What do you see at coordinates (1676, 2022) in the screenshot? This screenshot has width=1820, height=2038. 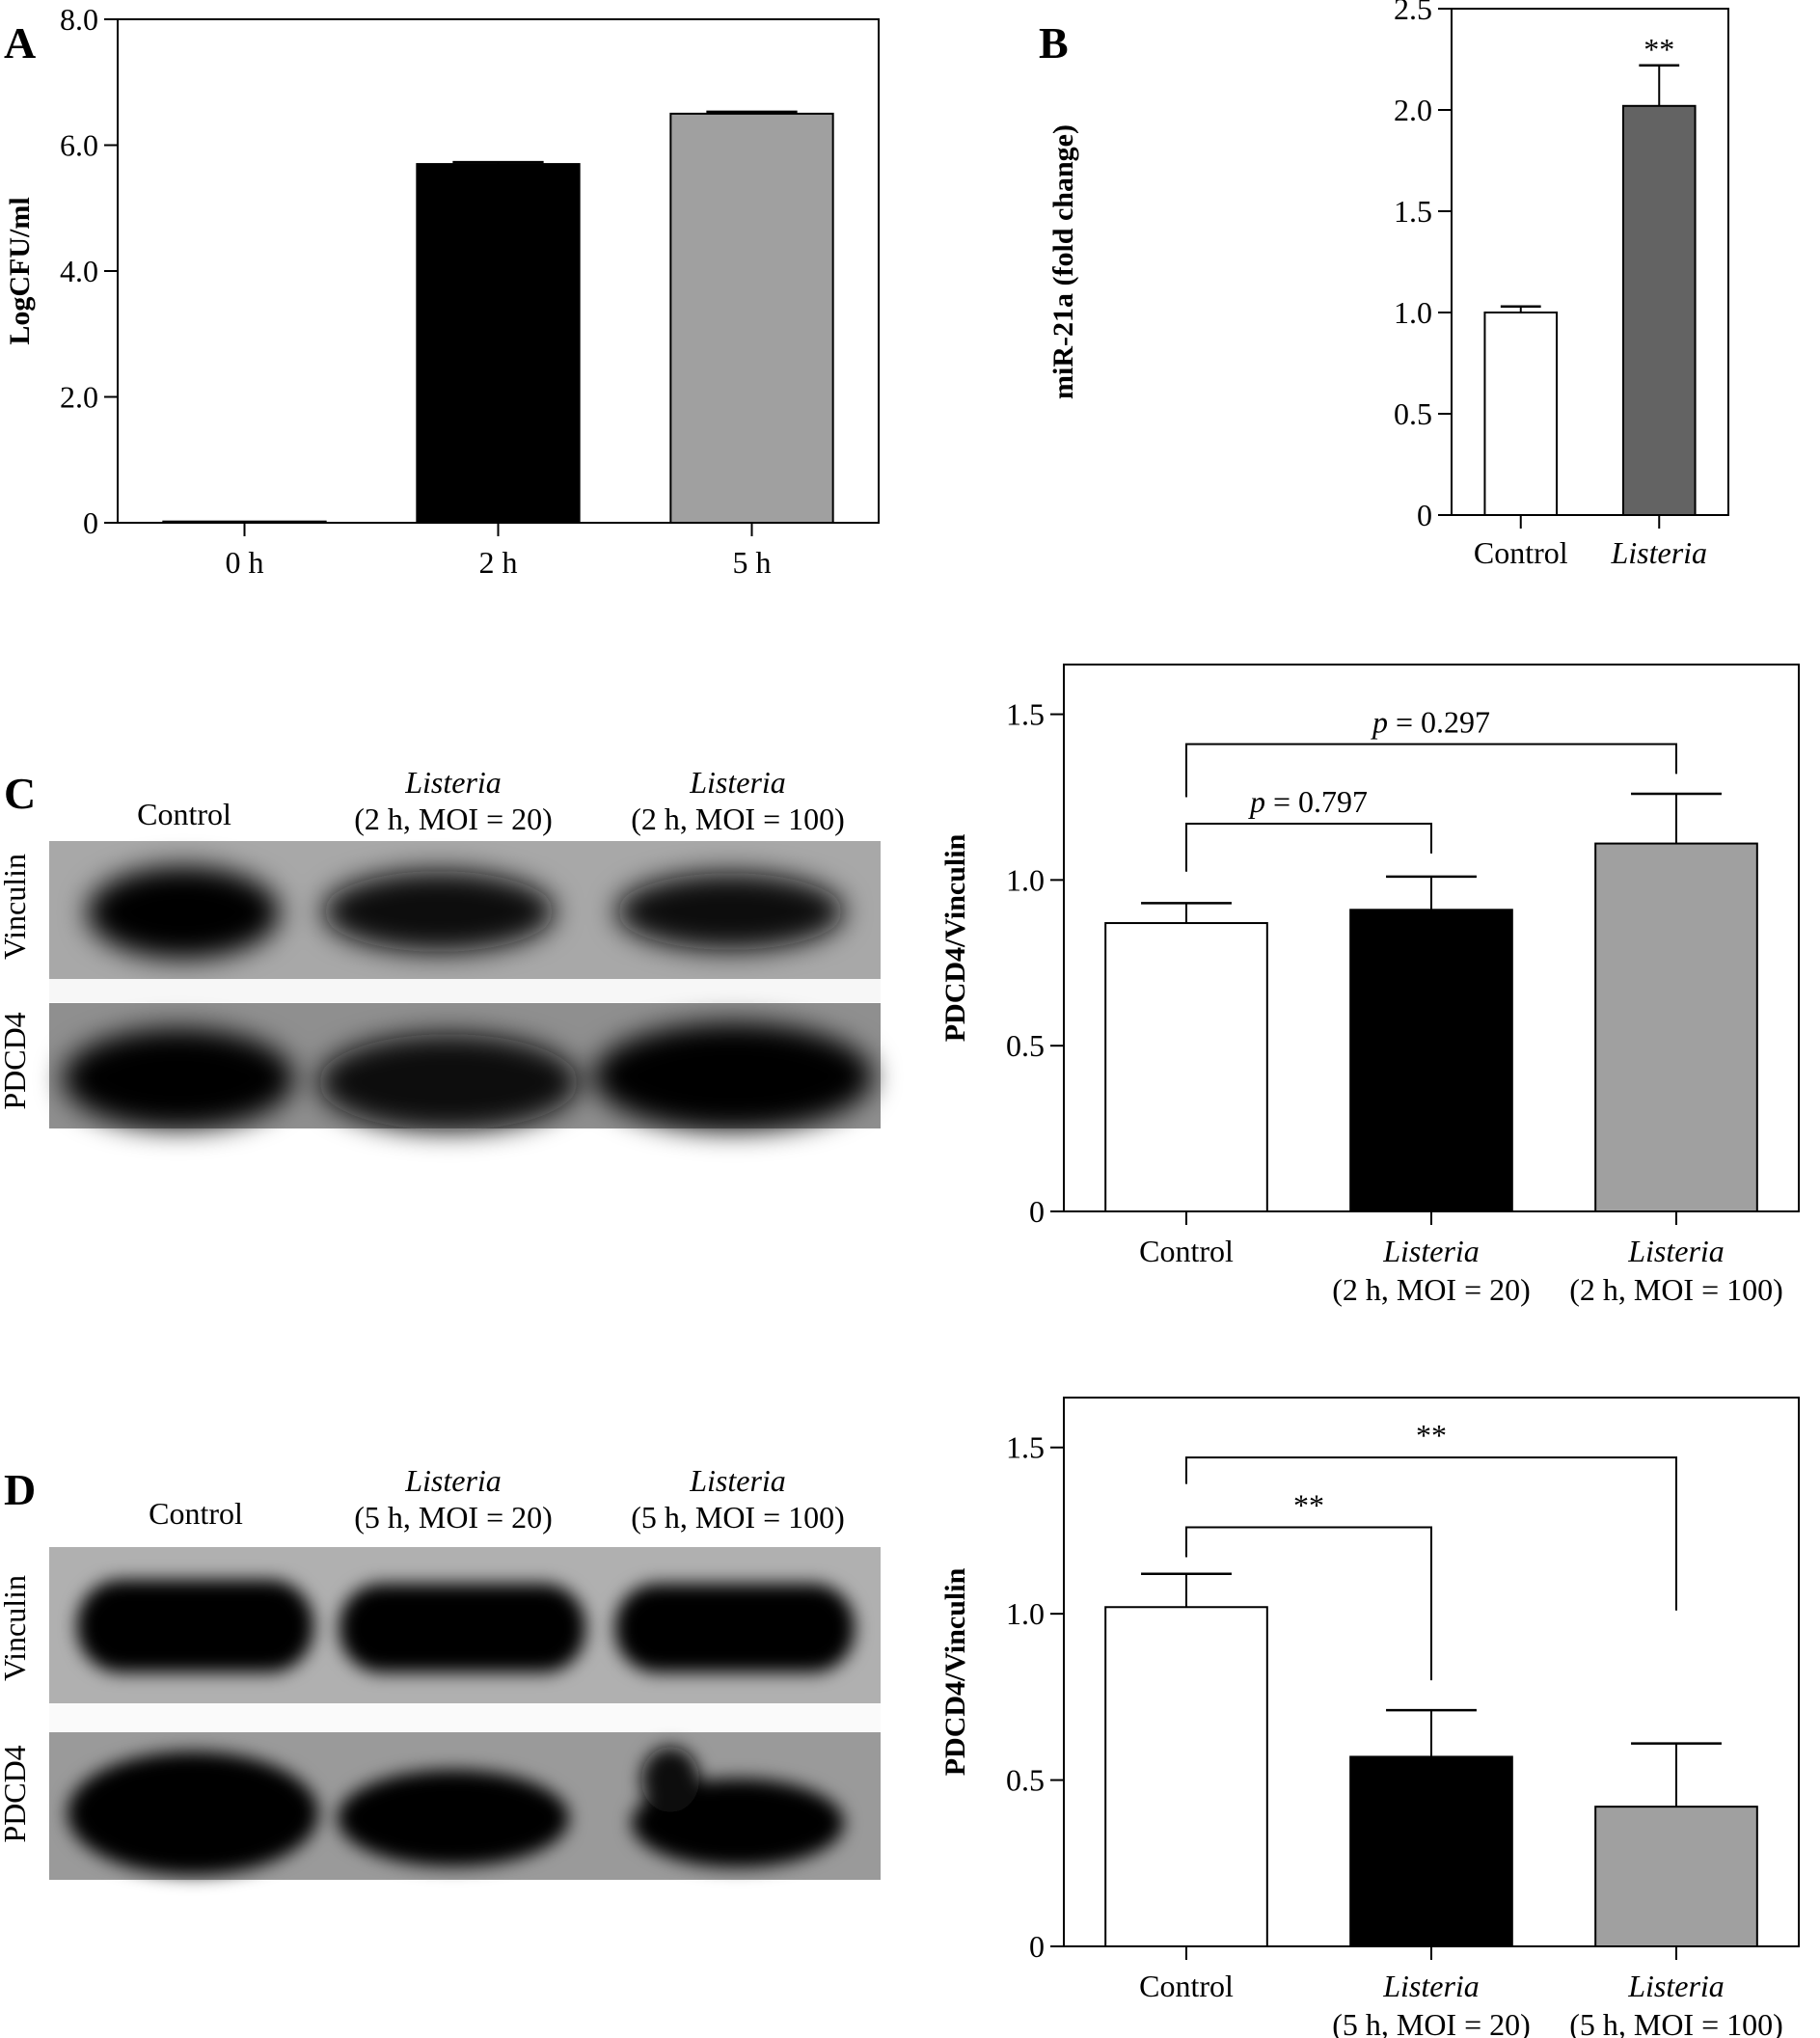 I see `chart-d-xtick-sublabel: (5 h, MOI = 100)` at bounding box center [1676, 2022].